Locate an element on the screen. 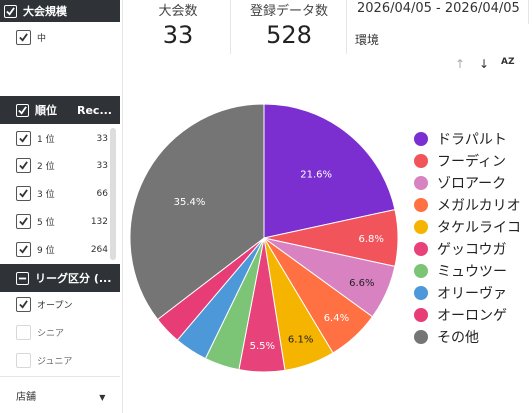  rank-filter-item: 2 位 33 is located at coordinates (62, 165).